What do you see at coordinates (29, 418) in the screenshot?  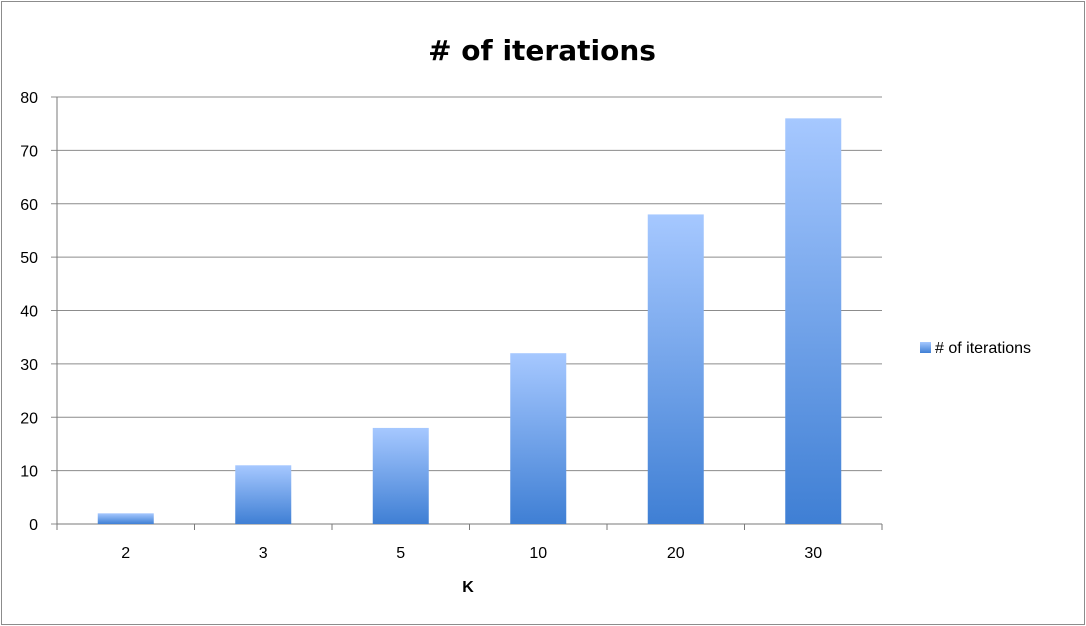 I see `y-tick-label: 20` at bounding box center [29, 418].